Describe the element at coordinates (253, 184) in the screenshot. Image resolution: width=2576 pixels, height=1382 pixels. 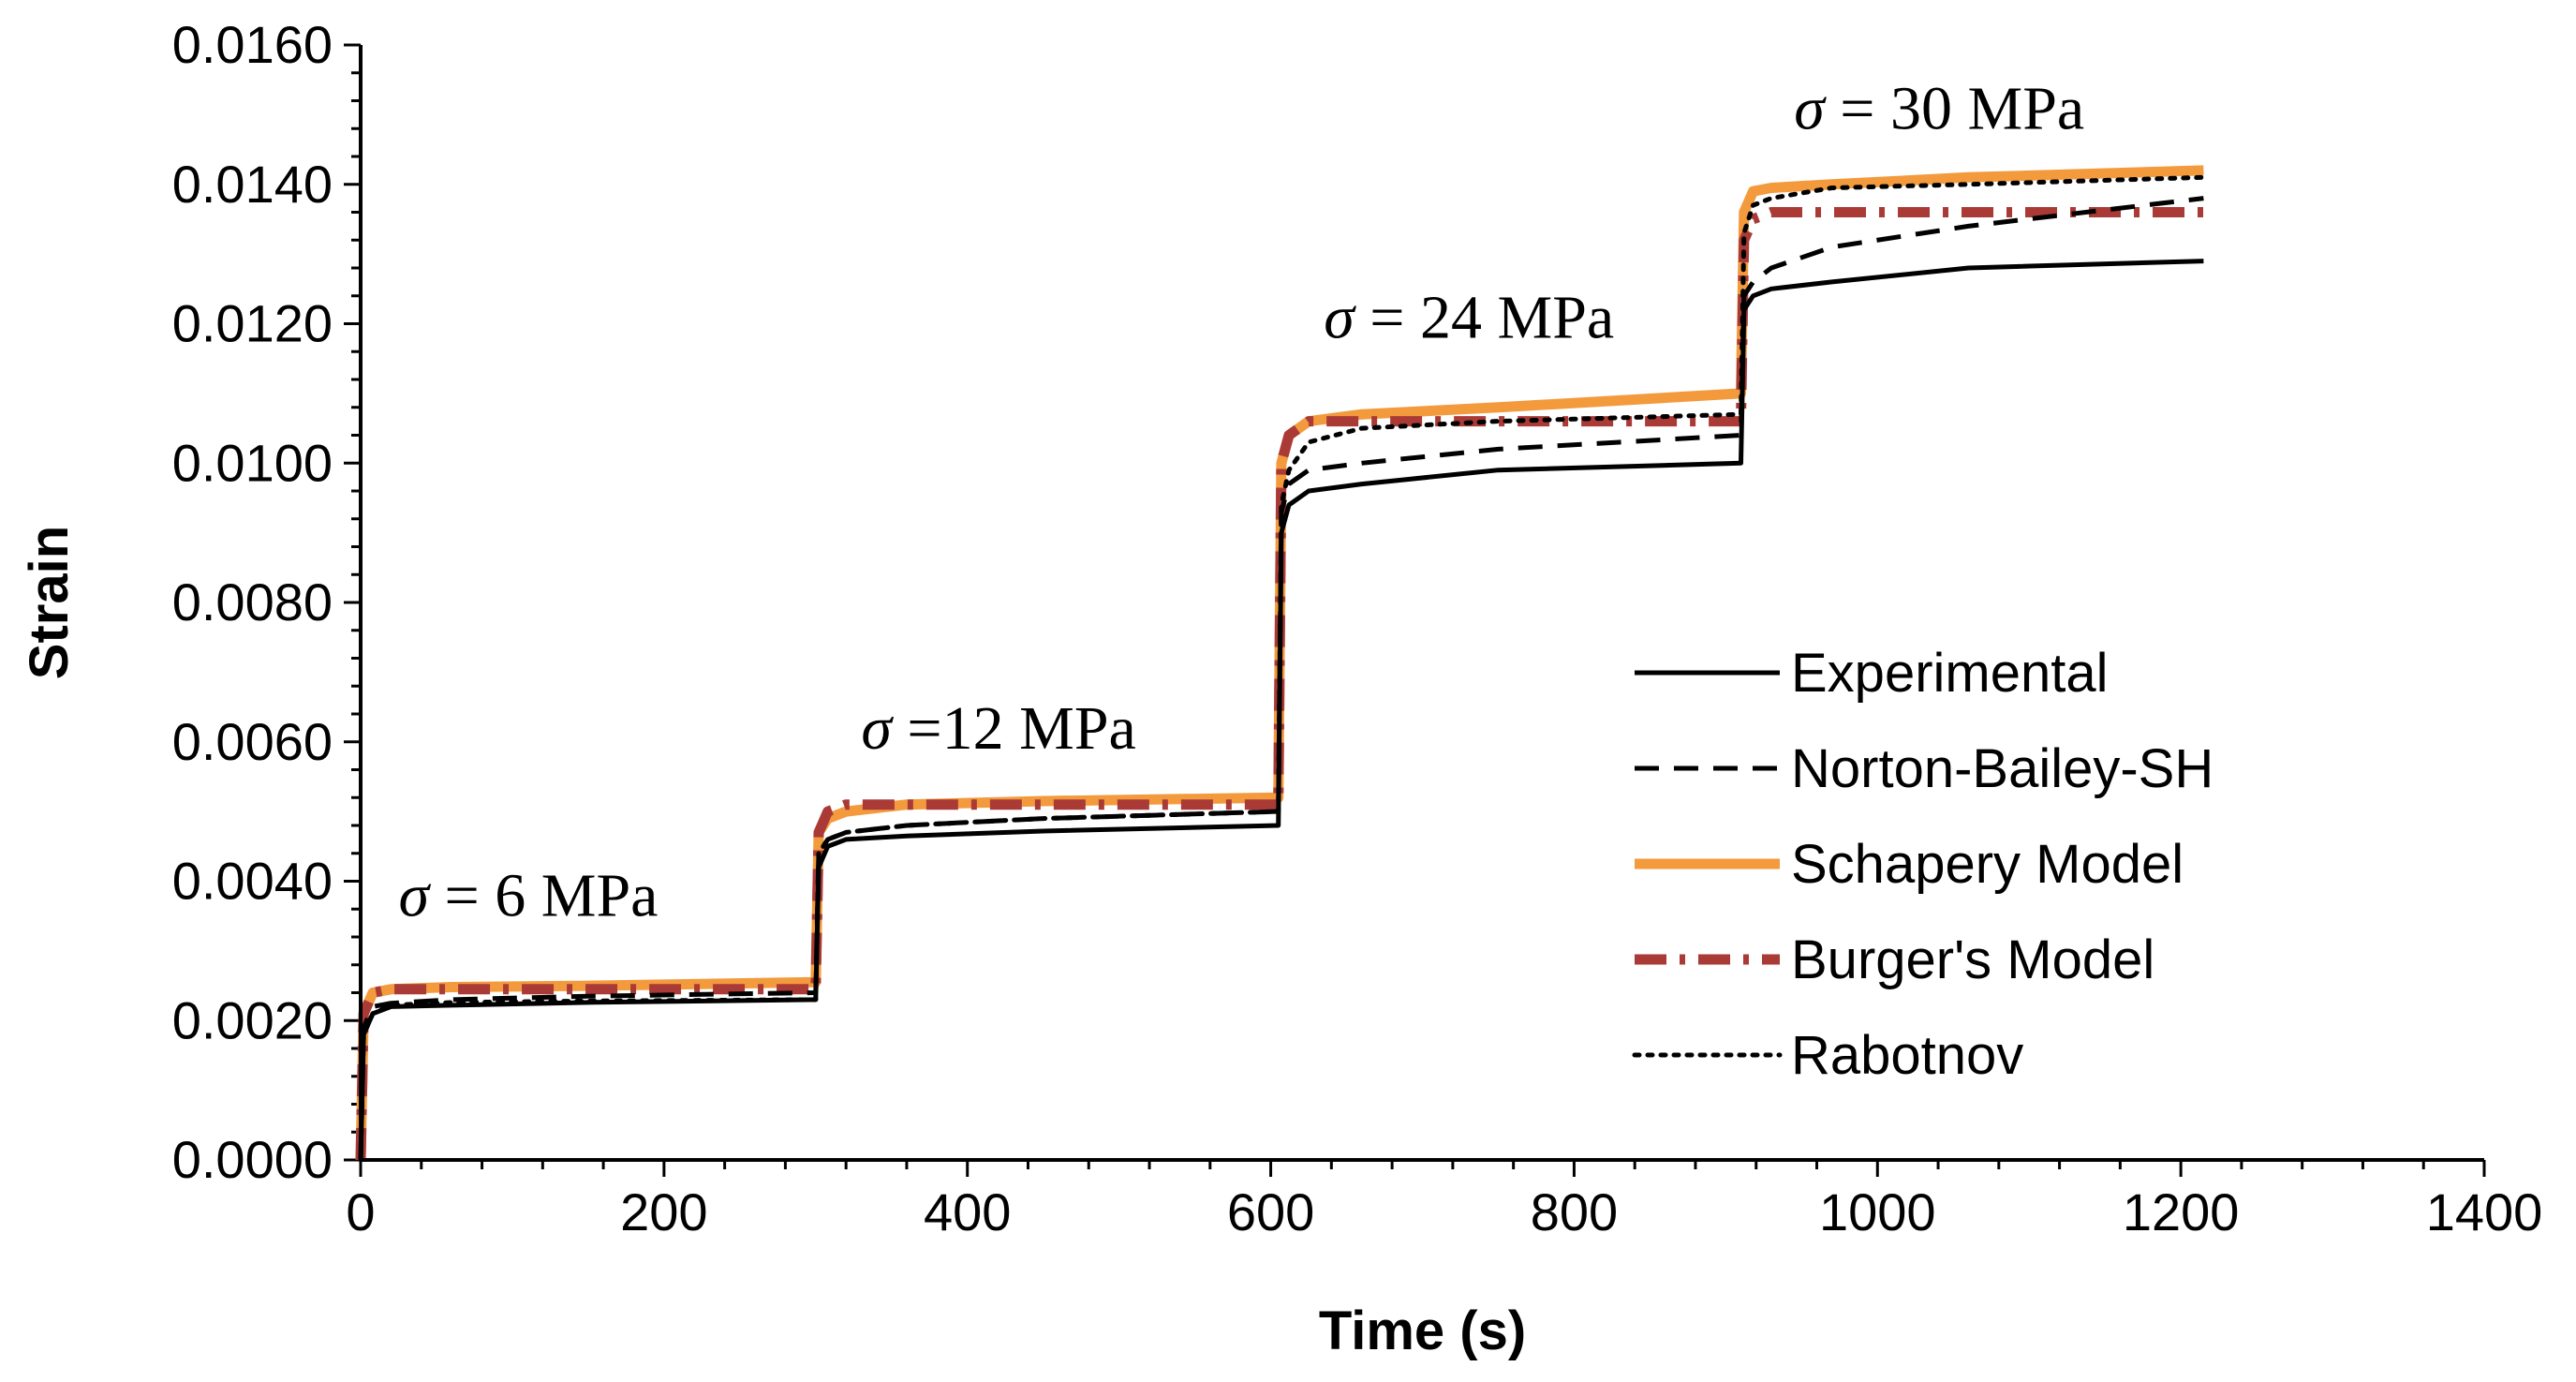
I see `y-tick-label: 0.0140` at that location.